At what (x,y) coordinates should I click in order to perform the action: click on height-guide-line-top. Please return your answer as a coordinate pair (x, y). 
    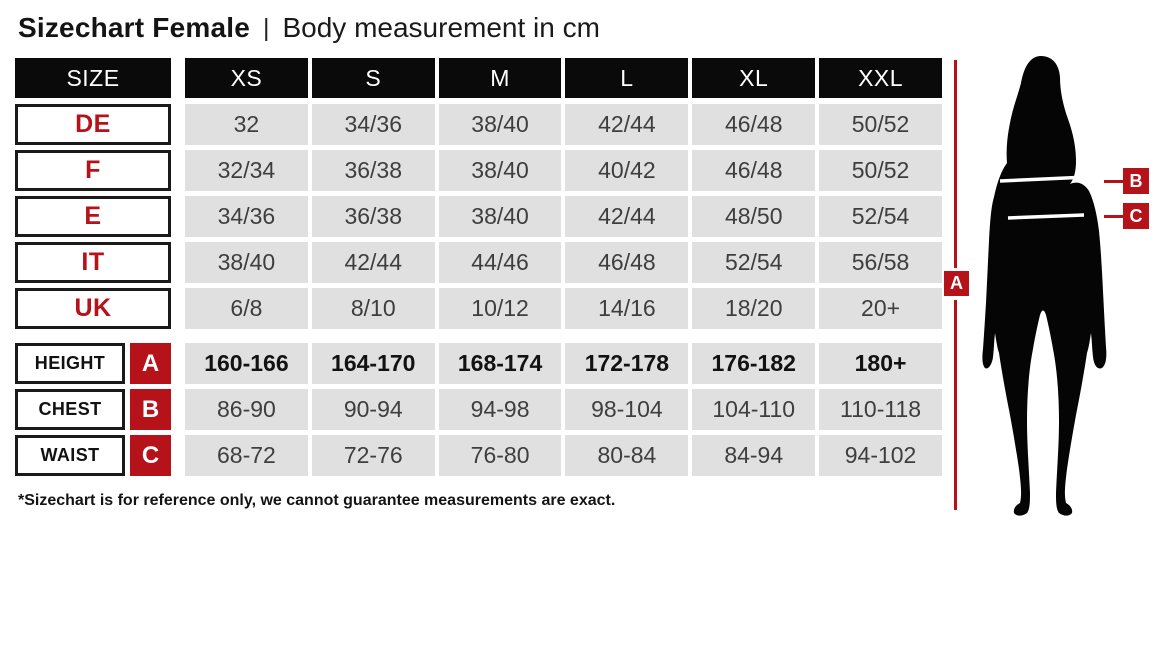
    Looking at the image, I should click on (955, 164).